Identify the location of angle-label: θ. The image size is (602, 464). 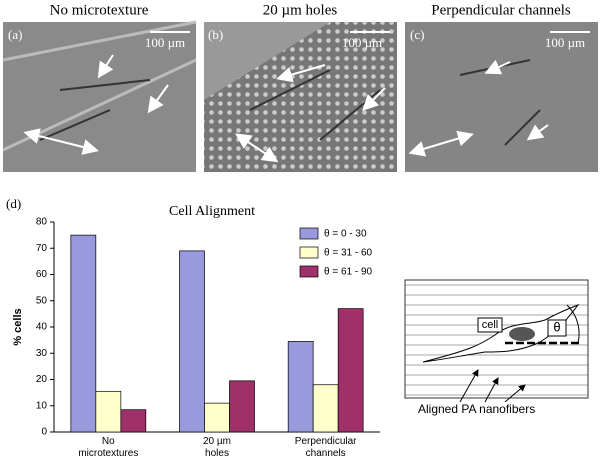
(556, 326).